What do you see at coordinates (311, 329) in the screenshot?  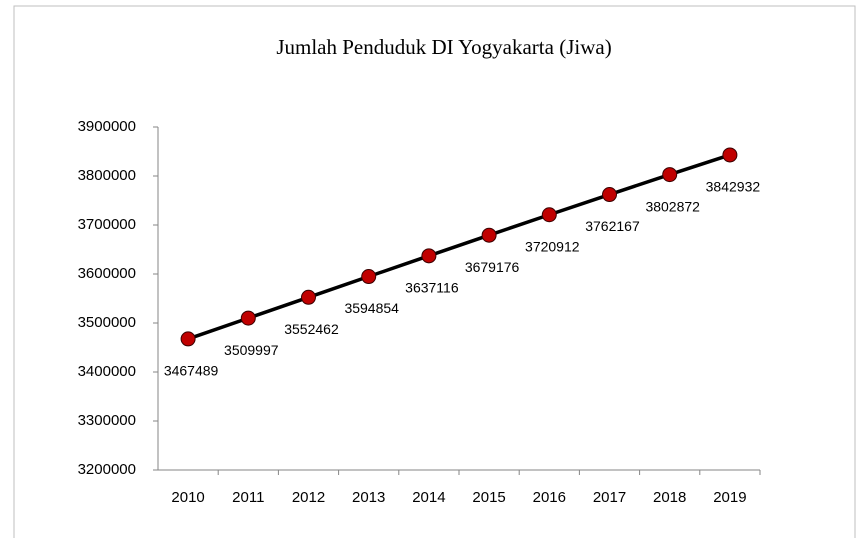 I see `data-label: 3552462` at bounding box center [311, 329].